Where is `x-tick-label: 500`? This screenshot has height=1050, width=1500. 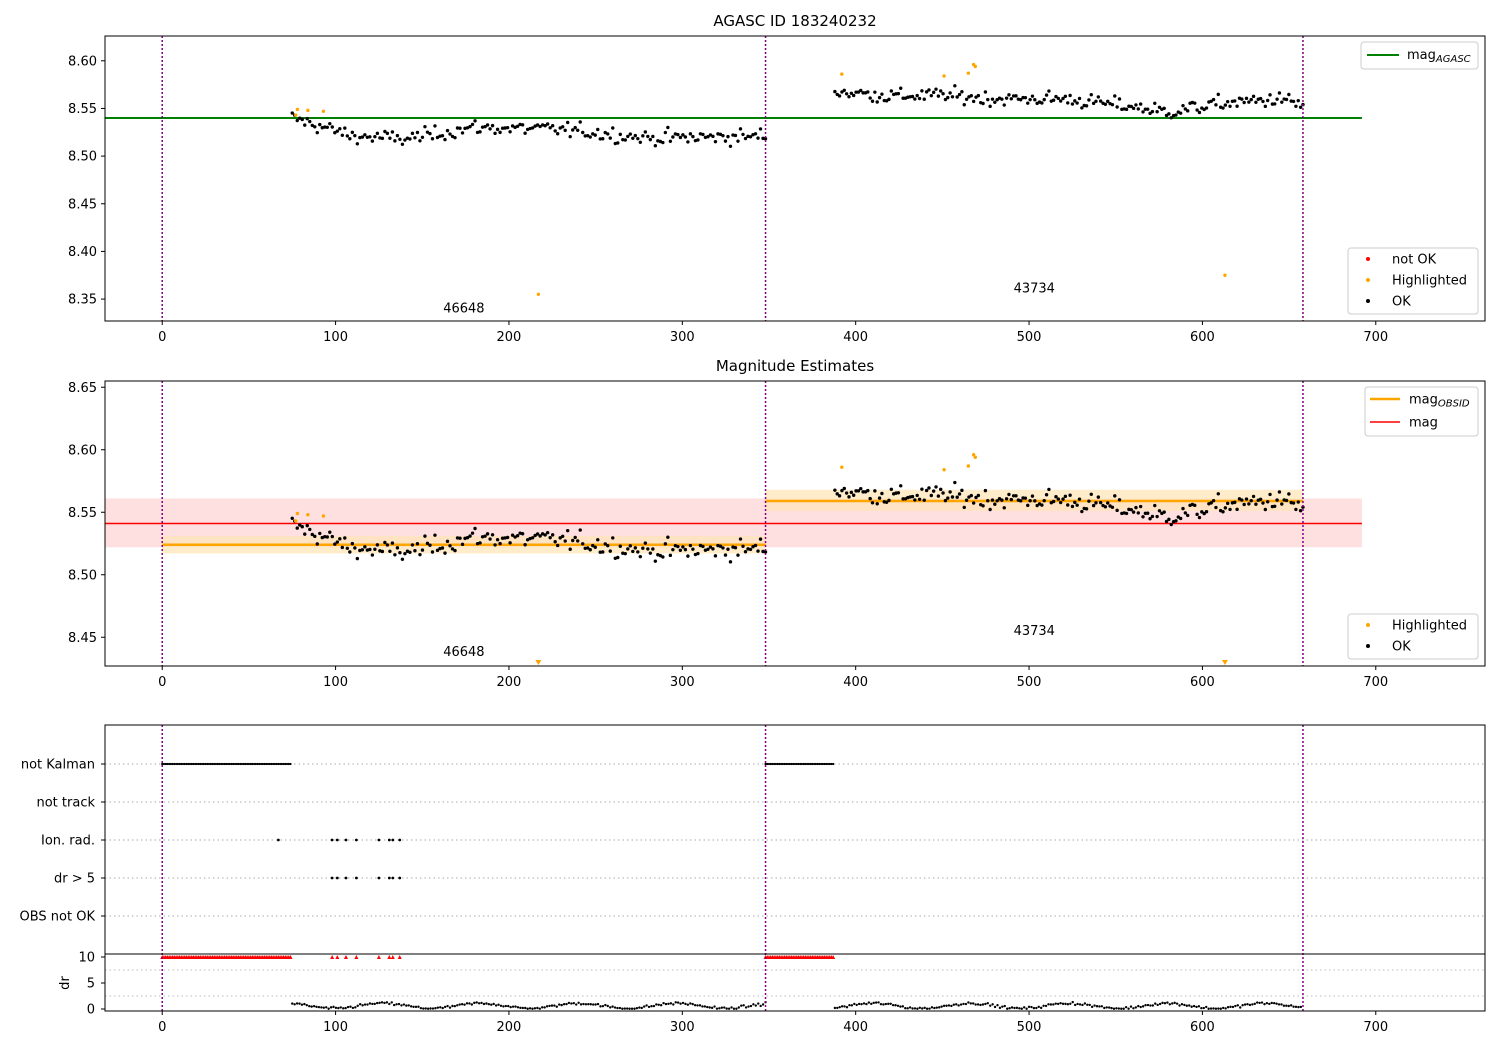
x-tick-label: 500 is located at coordinates (1029, 682).